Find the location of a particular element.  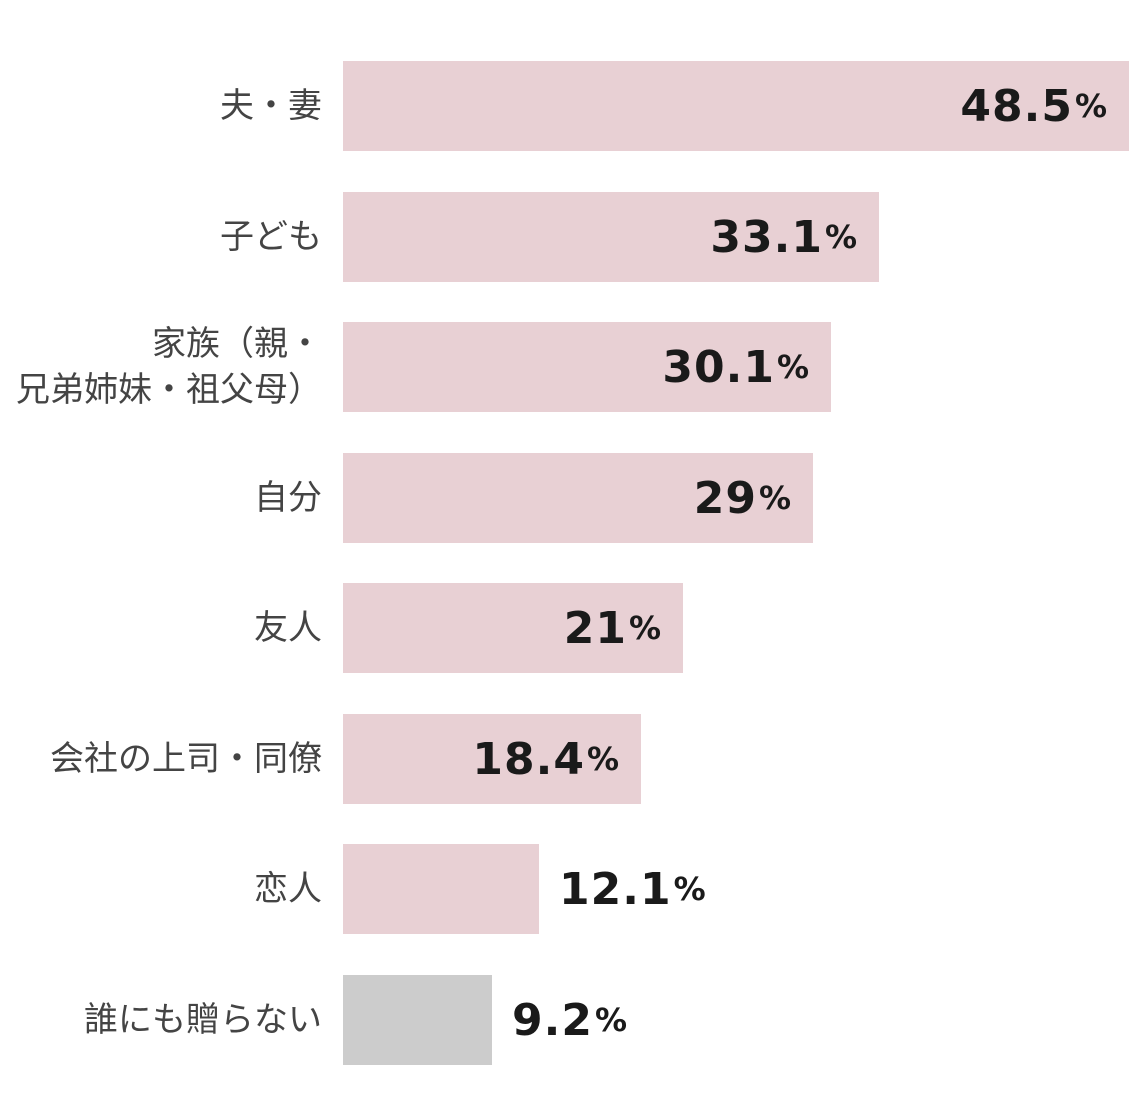

value-number: 29 is located at coordinates (725, 498).